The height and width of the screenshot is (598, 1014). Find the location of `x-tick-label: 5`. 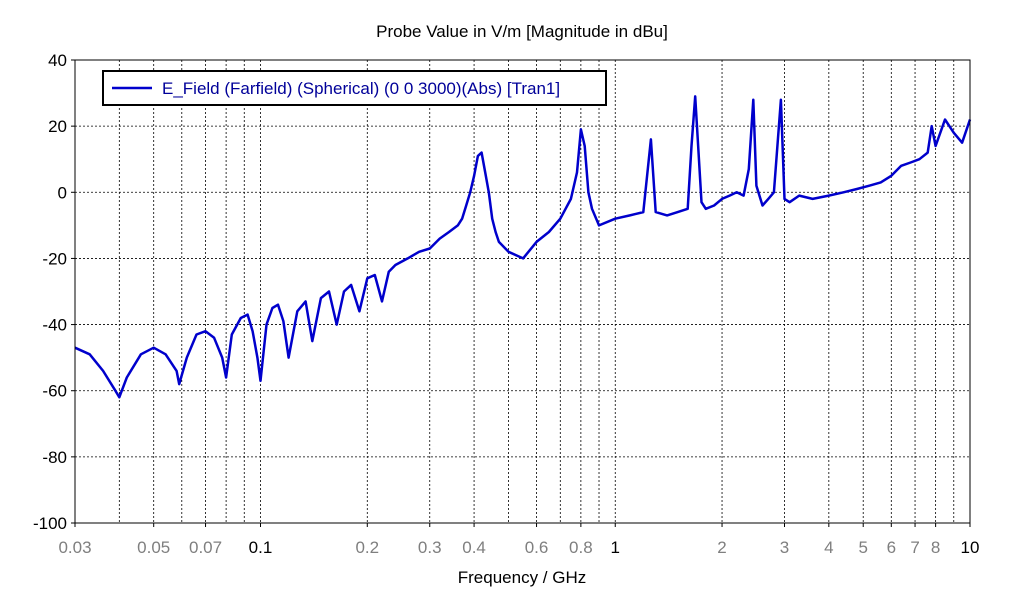

x-tick-label: 5 is located at coordinates (862, 547).